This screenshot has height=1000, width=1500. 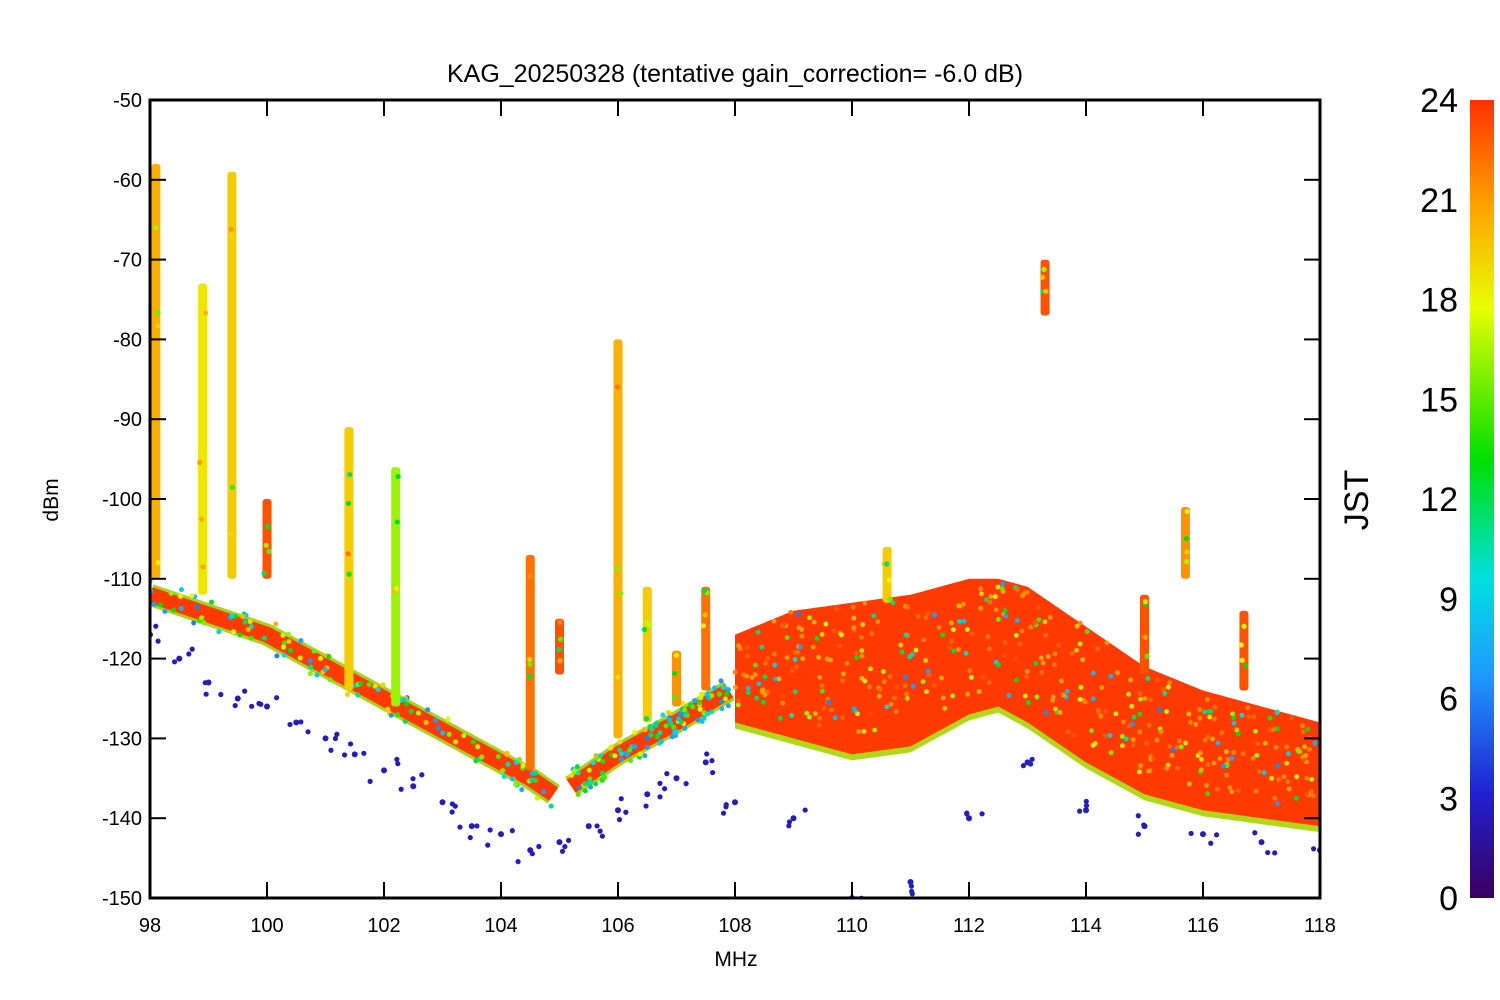 What do you see at coordinates (122, 899) in the screenshot?
I see `y-tick-label: -150` at bounding box center [122, 899].